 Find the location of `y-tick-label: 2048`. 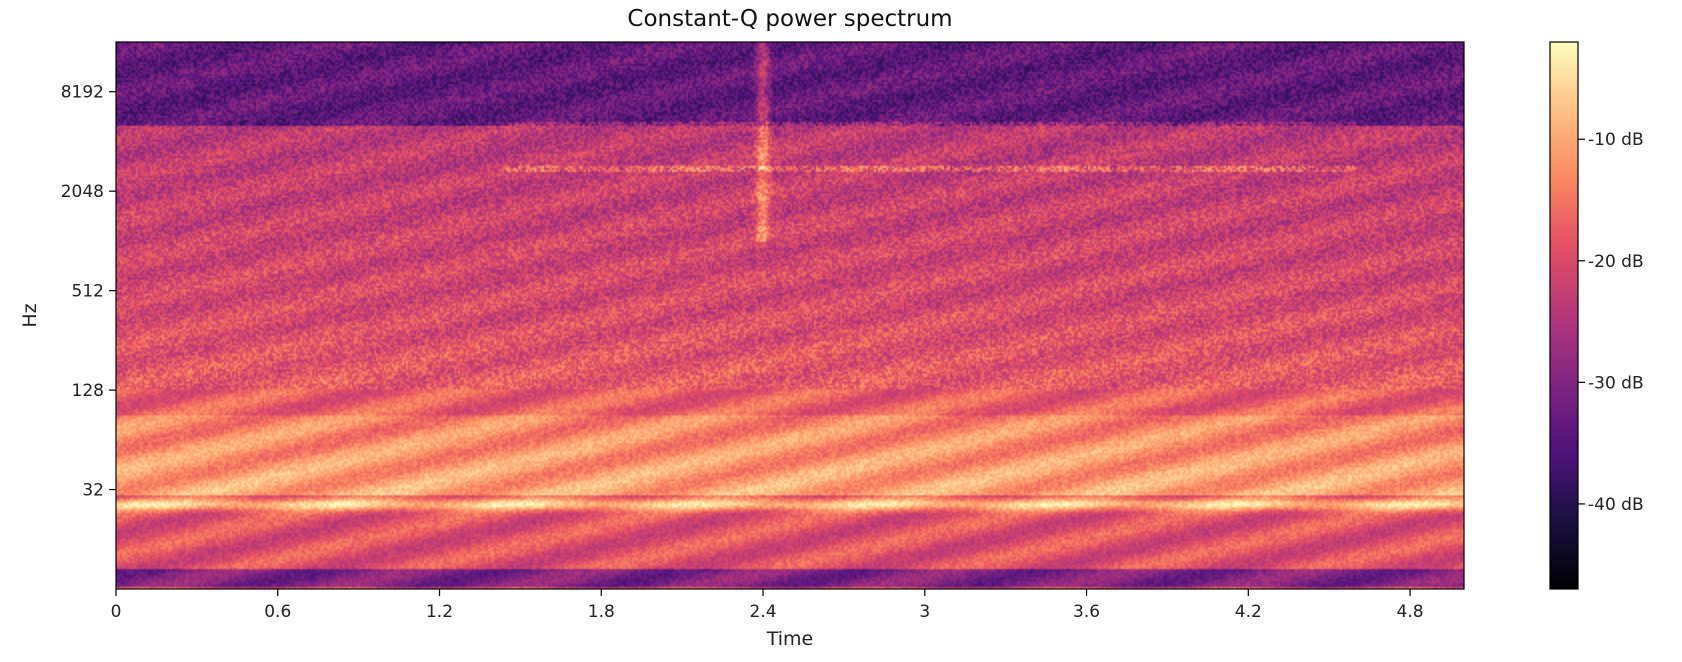

y-tick-label: 2048 is located at coordinates (82, 192).